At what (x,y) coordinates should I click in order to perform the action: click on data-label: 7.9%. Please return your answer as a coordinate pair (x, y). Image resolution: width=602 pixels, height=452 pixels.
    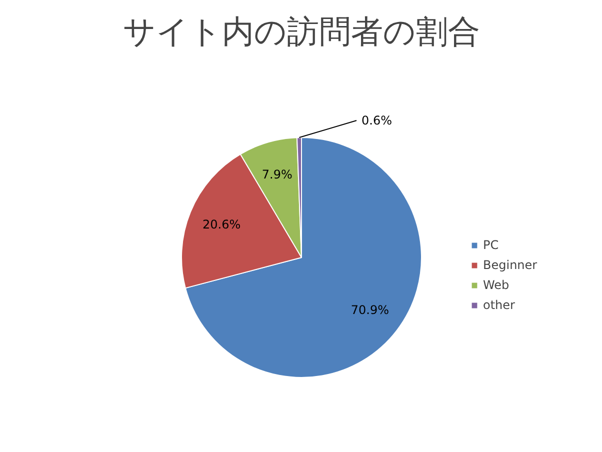
    Looking at the image, I should click on (277, 175).